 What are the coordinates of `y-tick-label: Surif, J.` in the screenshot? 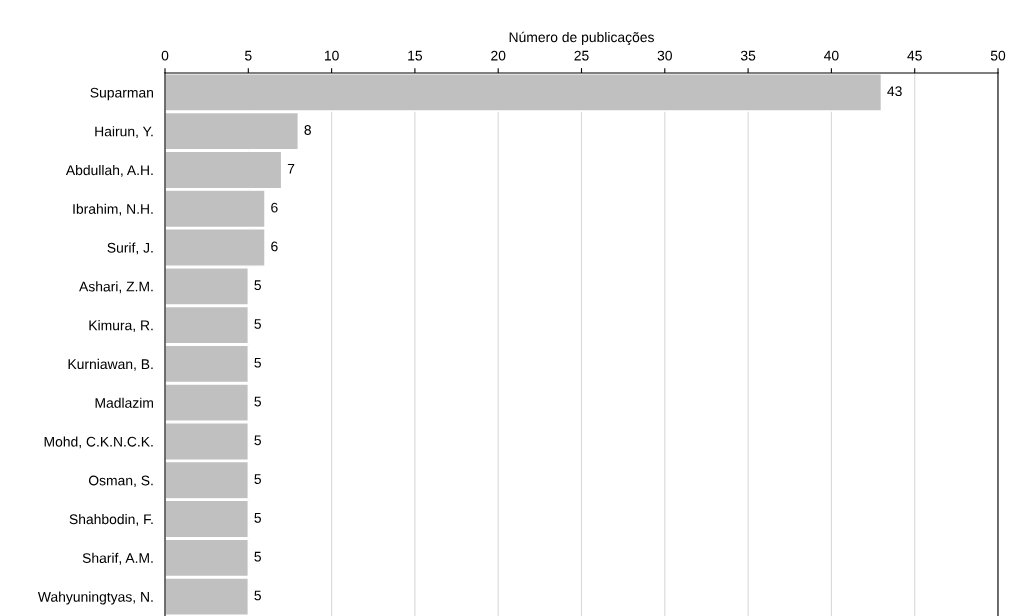 It's located at (130, 248).